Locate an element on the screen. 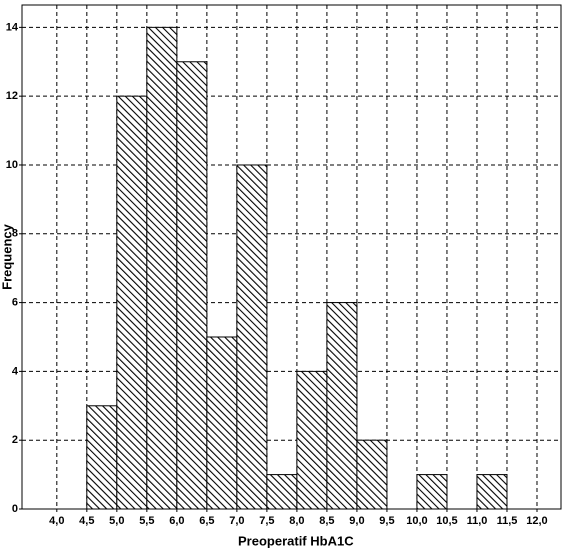 Image resolution: width=562 pixels, height=551 pixels. y-tick-label: 6 is located at coordinates (15, 302).